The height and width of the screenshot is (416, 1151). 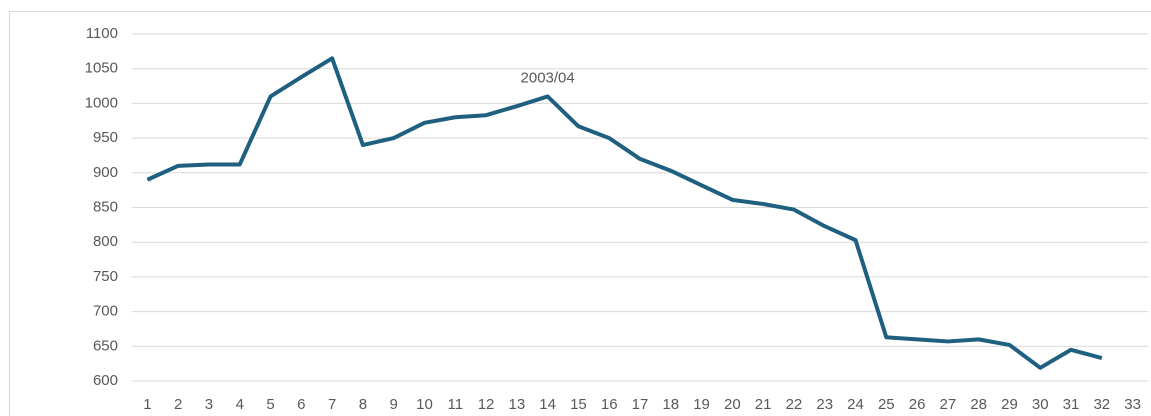 I want to click on x-tick-label: 1, so click(x=147, y=404).